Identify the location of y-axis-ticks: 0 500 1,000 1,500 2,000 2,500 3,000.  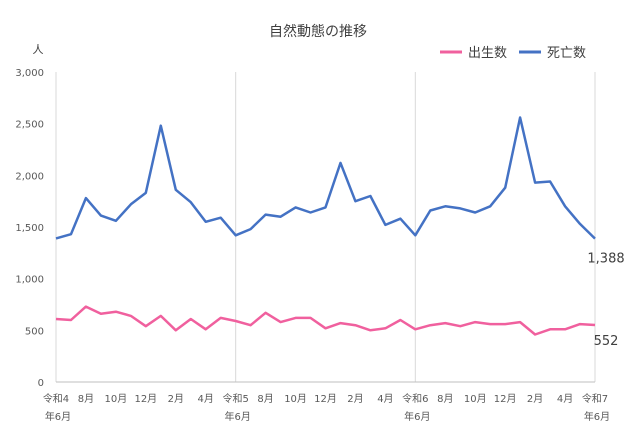
(29, 228).